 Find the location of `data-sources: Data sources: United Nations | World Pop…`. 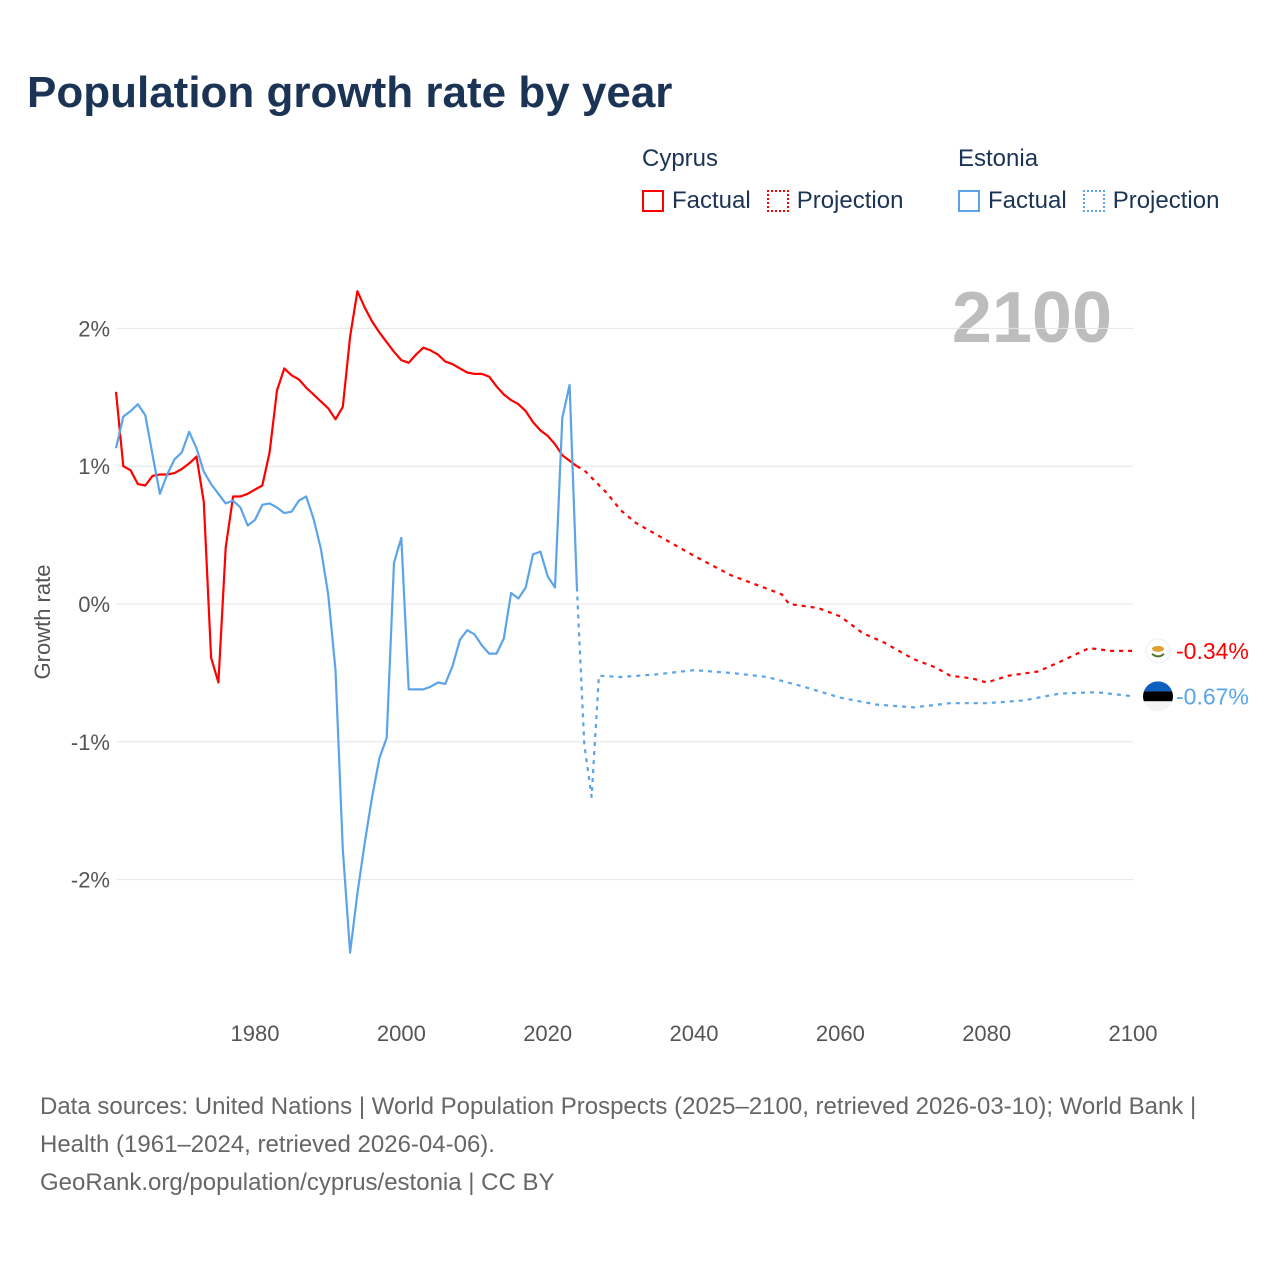

data-sources: Data sources: United Nations | World Pop… is located at coordinates (618, 1125).